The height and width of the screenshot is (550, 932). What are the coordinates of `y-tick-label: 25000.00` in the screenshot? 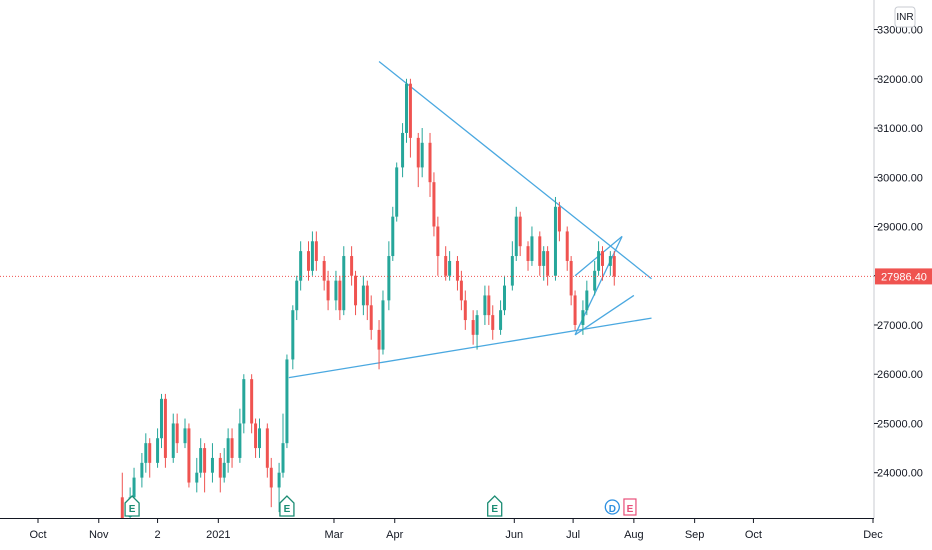 It's located at (900, 424).